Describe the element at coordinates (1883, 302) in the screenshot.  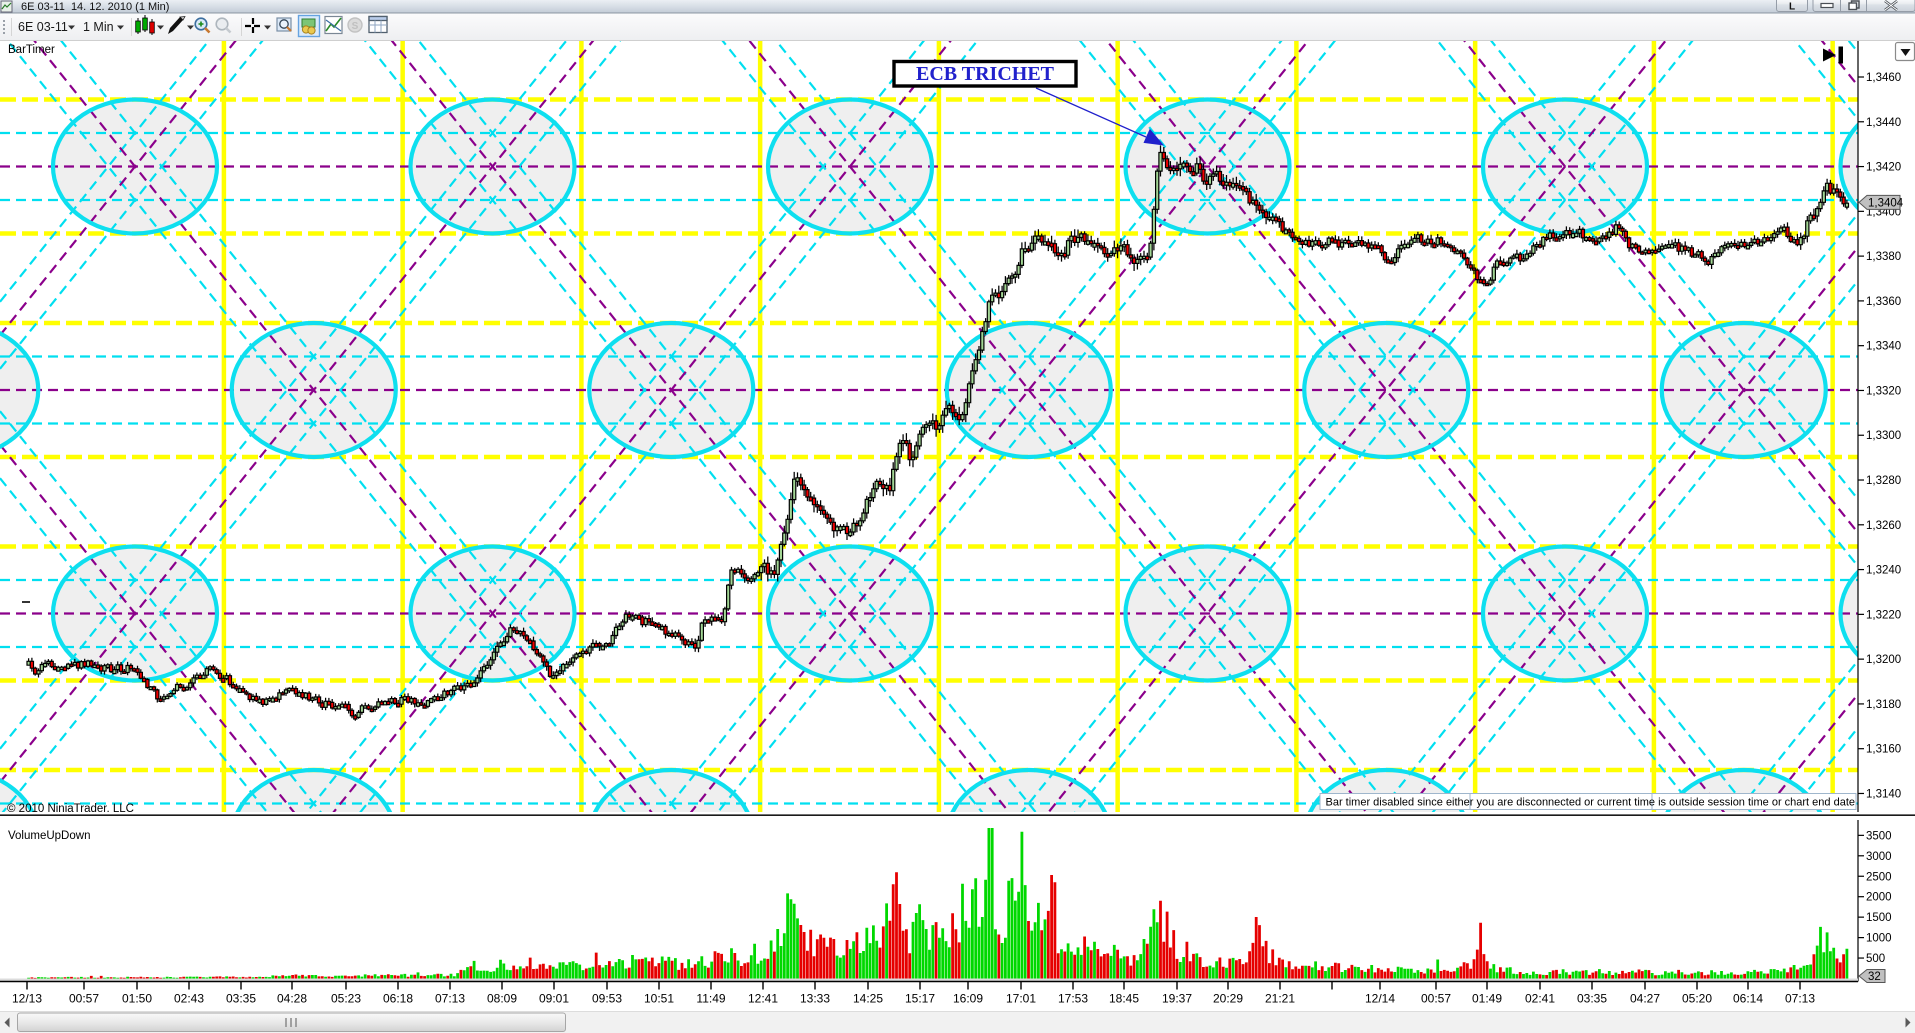
I see `svg-text: 1,3360` at that location.